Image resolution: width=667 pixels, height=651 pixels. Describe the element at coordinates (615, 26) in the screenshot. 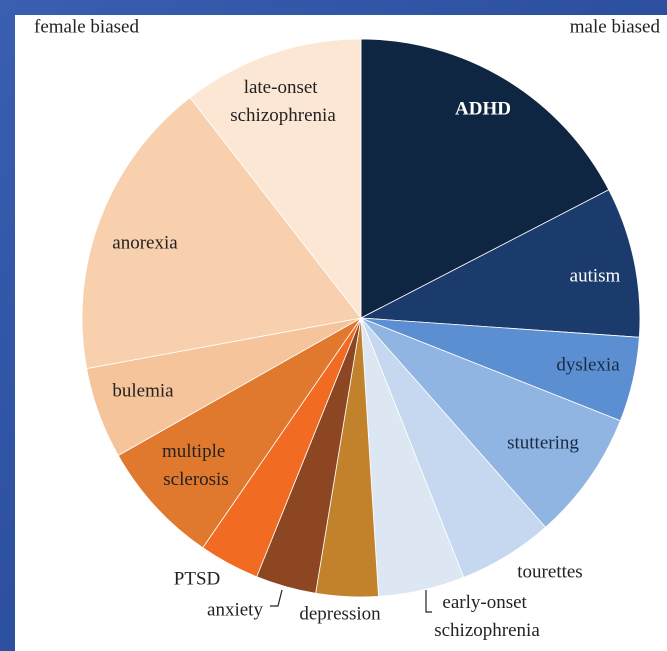

I see `right-caption: male biased` at that location.